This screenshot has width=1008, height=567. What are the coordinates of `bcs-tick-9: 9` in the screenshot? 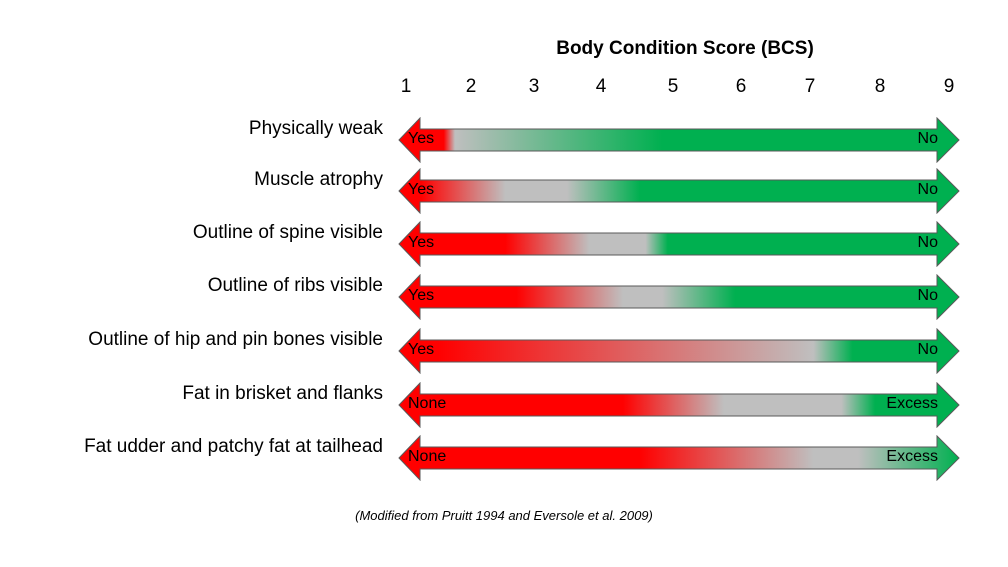 It's located at (949, 86).